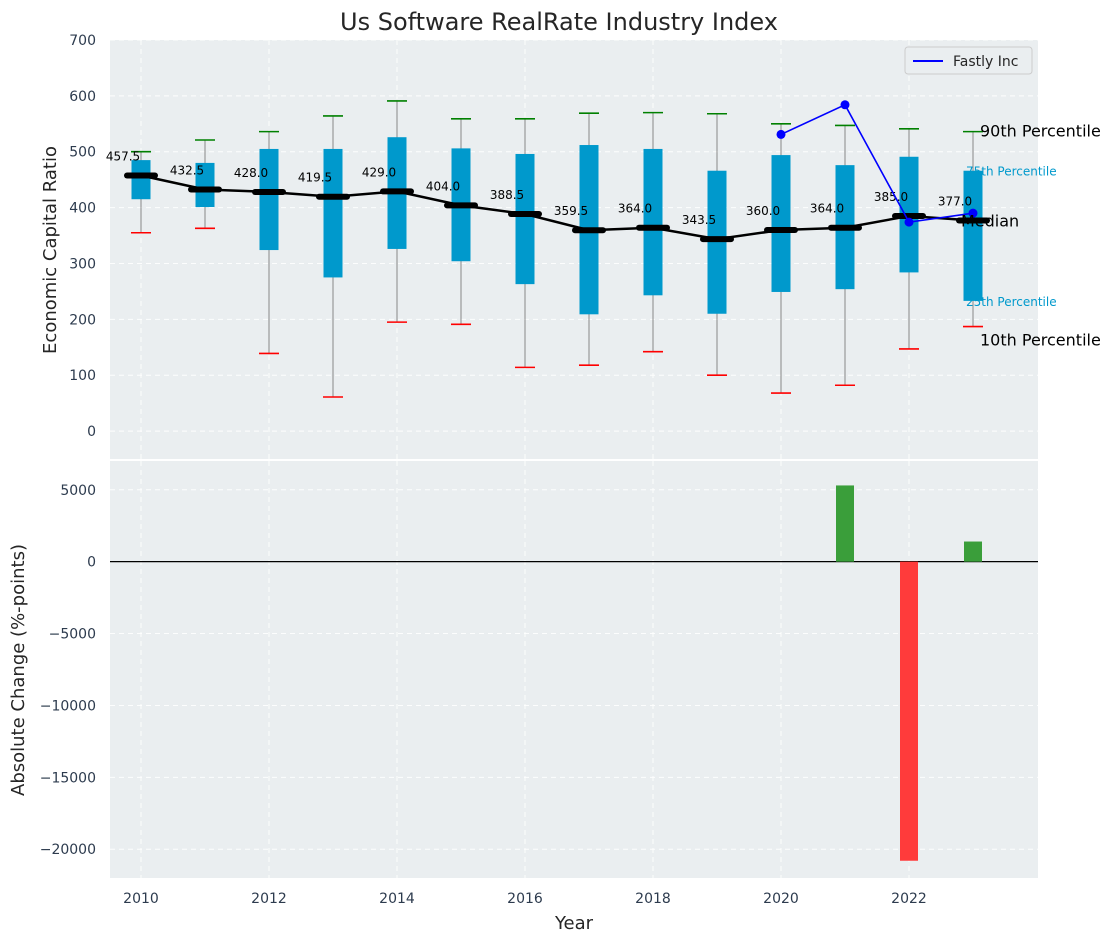  I want to click on median-data-label: 360.0, so click(763, 211).